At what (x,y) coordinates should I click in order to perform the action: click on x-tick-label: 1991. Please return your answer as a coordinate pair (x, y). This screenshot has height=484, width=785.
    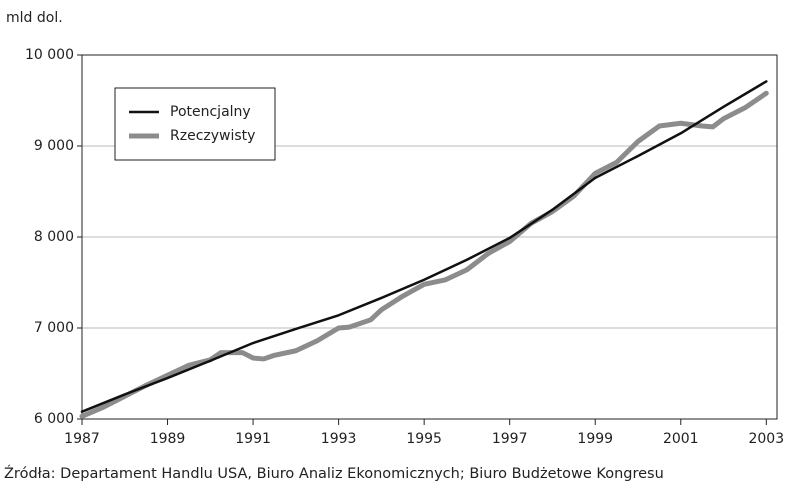
    Looking at the image, I should click on (253, 439).